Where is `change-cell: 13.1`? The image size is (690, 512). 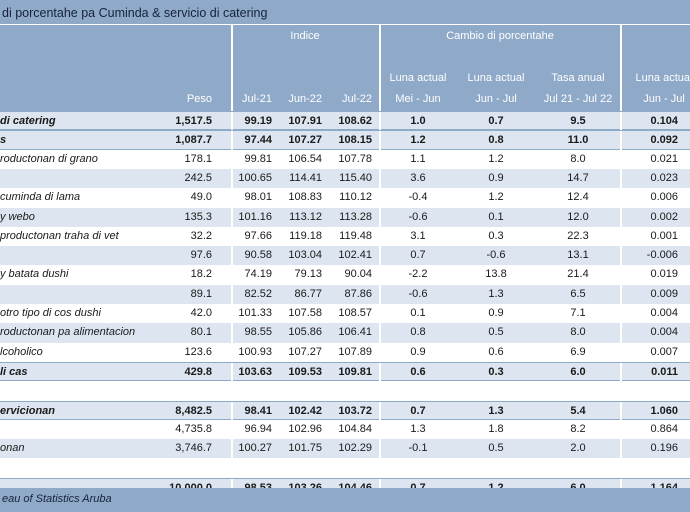
change-cell: 13.1 is located at coordinates (578, 255).